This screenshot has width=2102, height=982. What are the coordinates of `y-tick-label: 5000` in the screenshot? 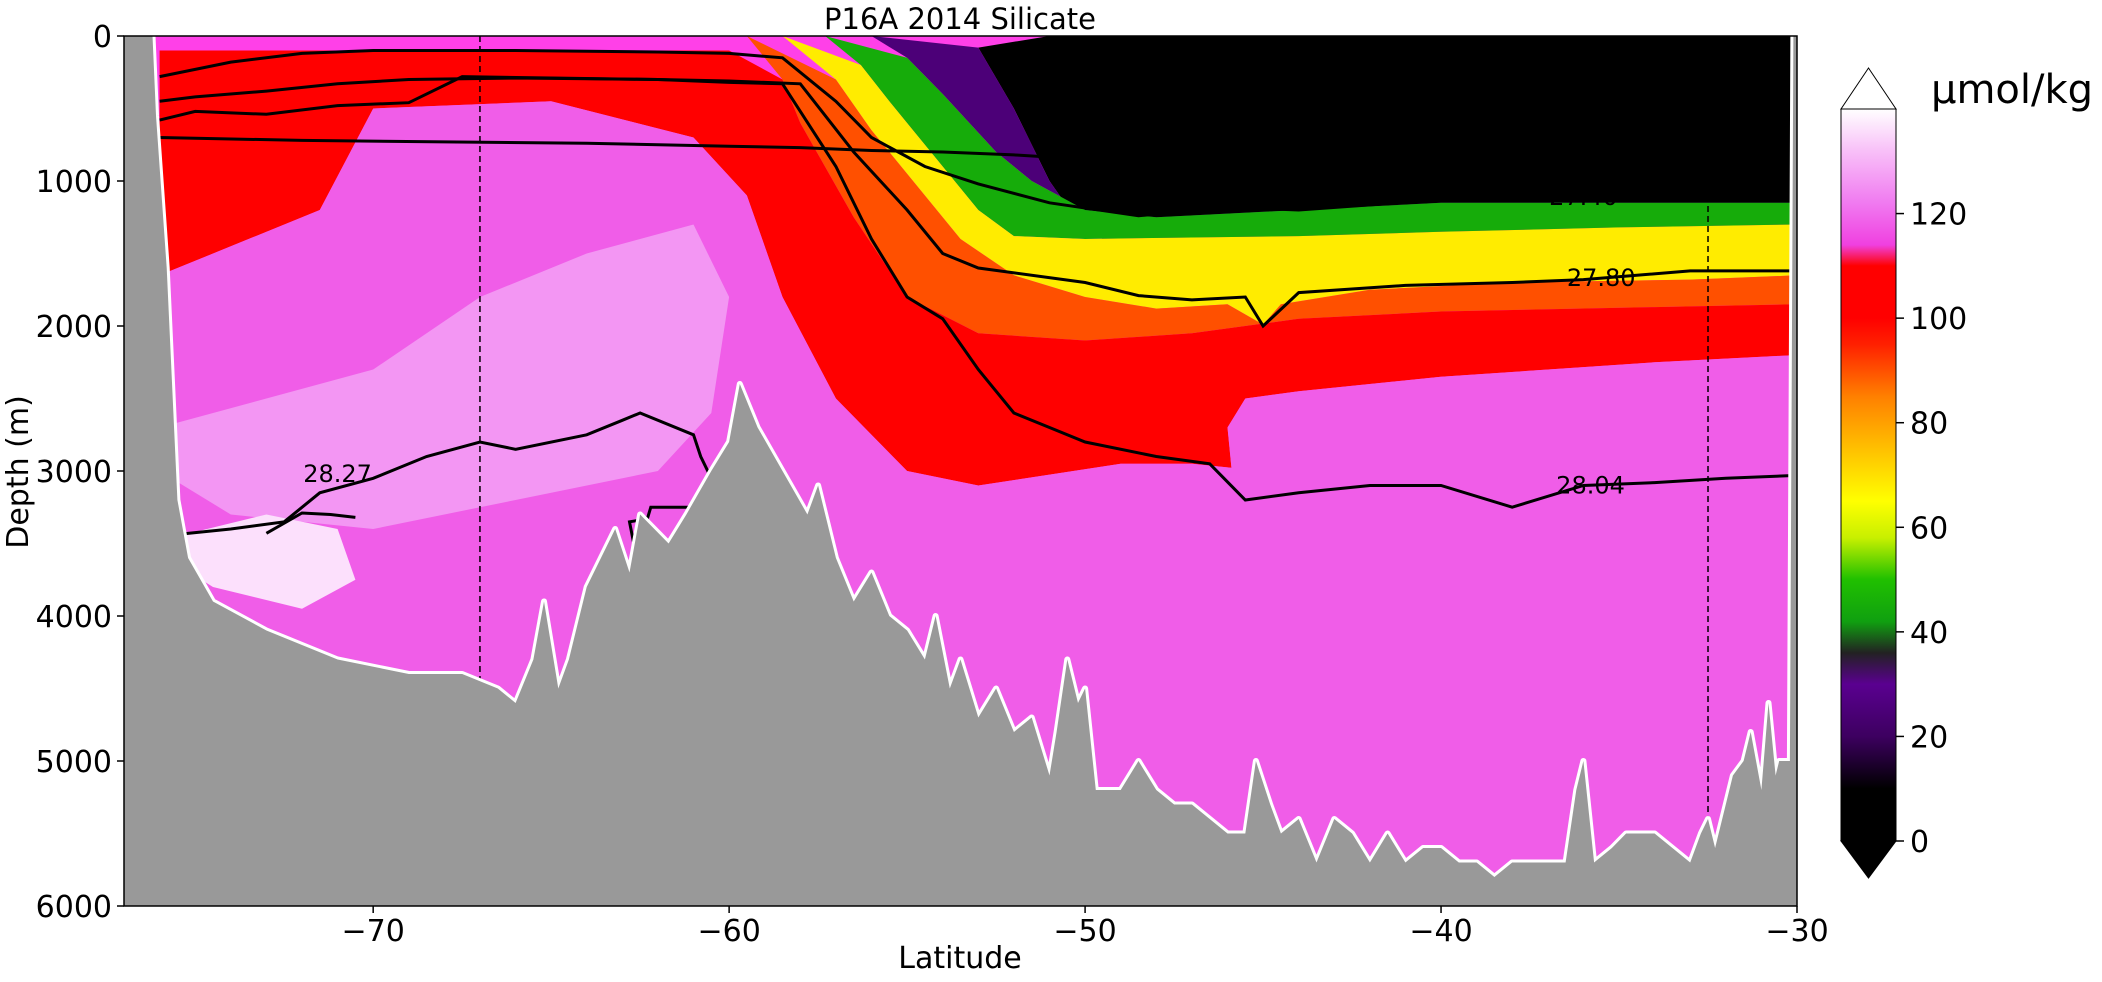 It's located at (74, 762).